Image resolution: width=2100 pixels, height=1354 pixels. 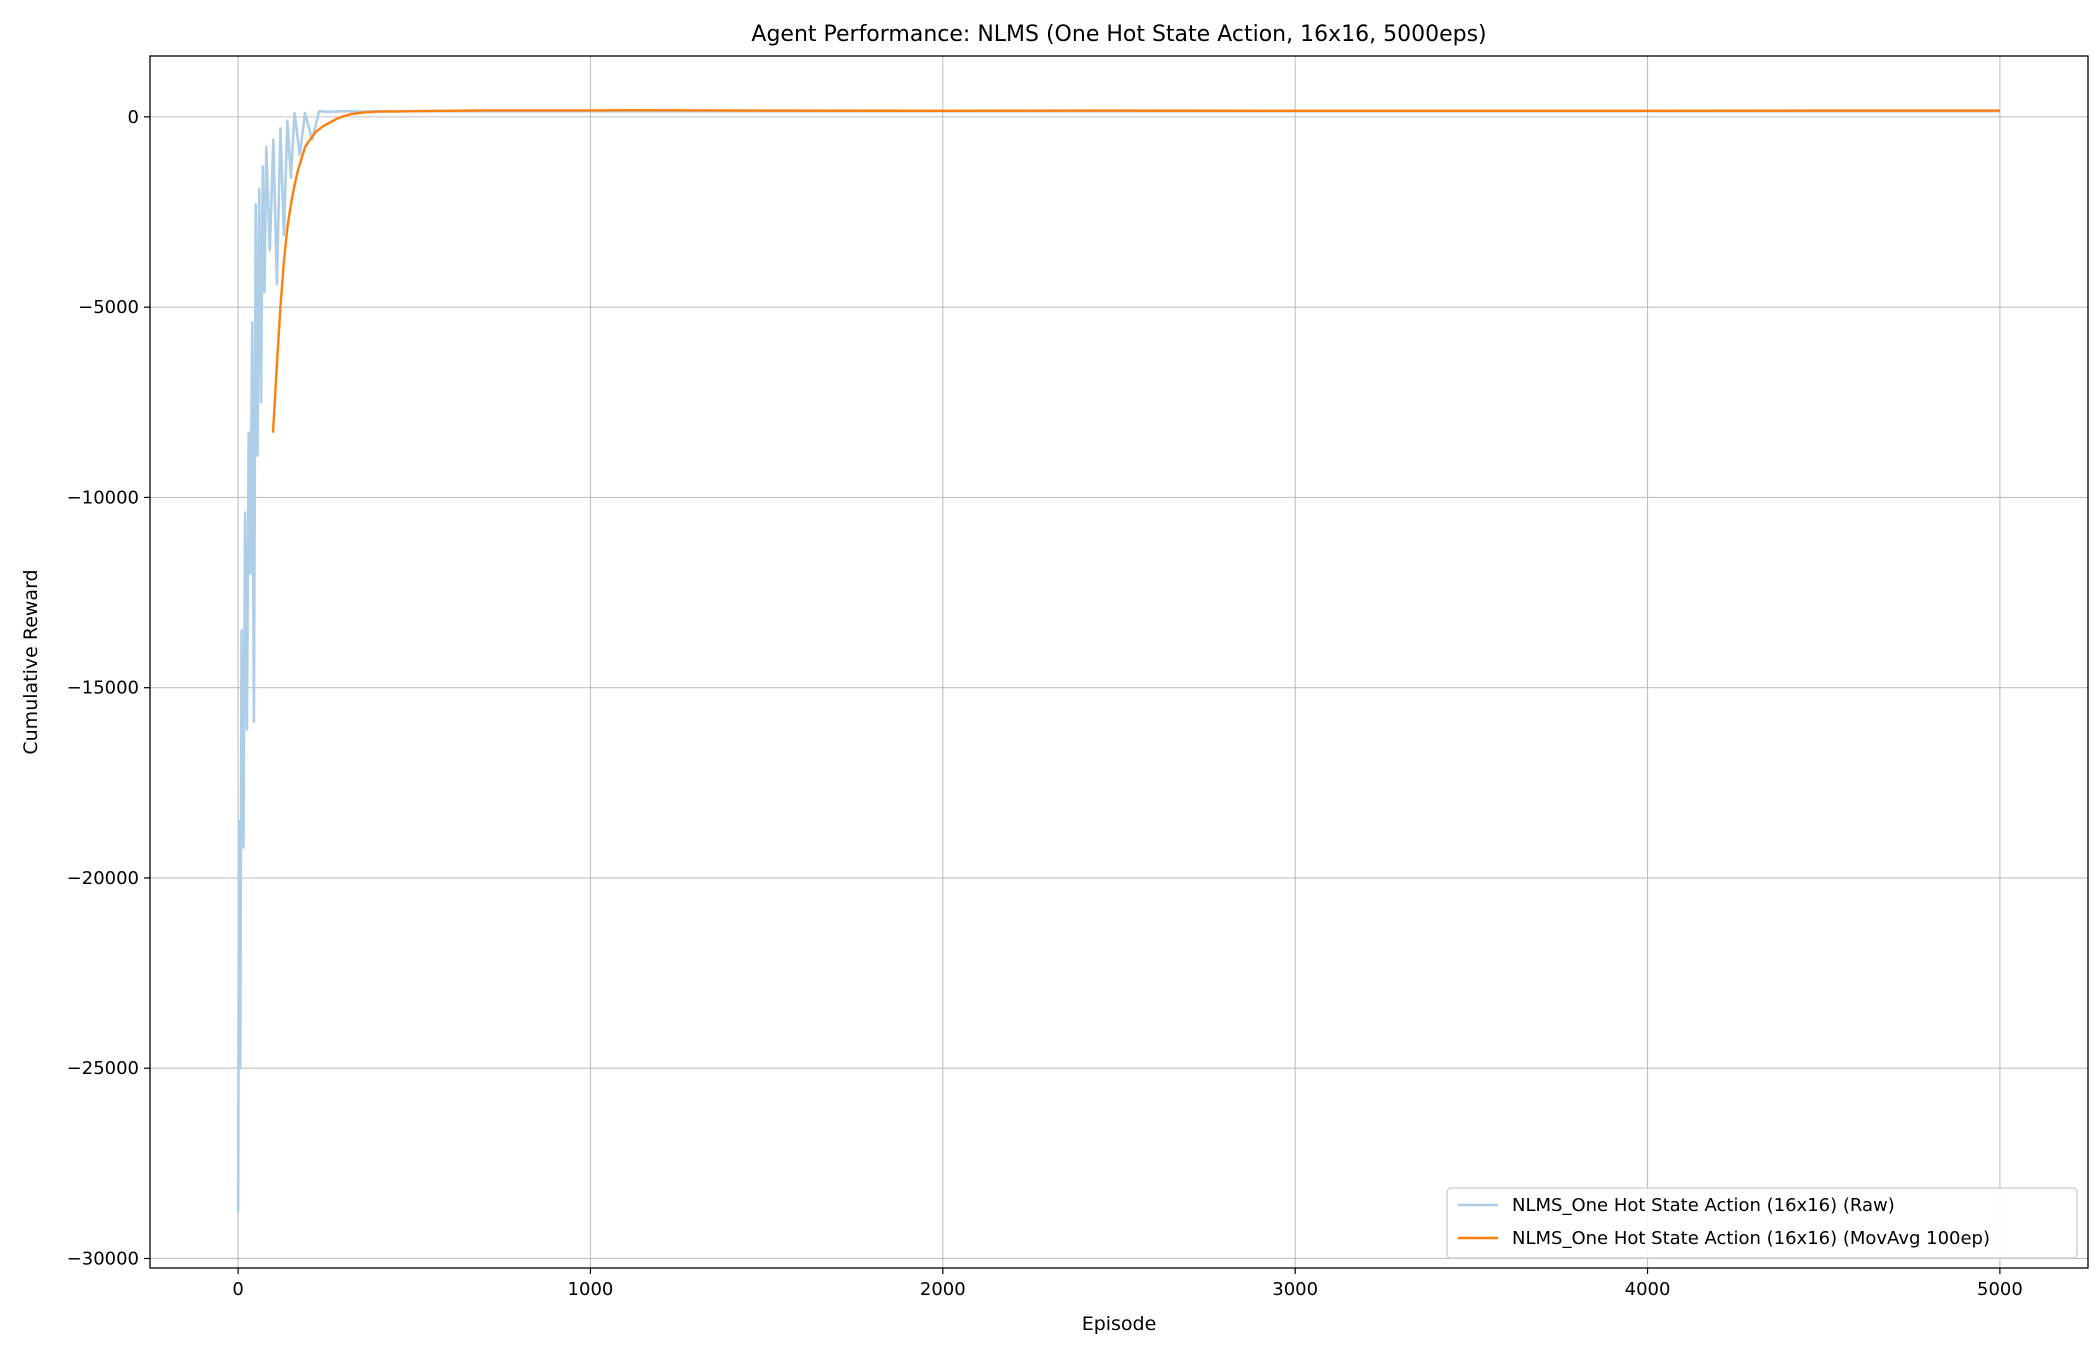 I want to click on legend-label-raw: NLMS_One Hot State Action (16x16) (Raw), so click(x=1703, y=1205).